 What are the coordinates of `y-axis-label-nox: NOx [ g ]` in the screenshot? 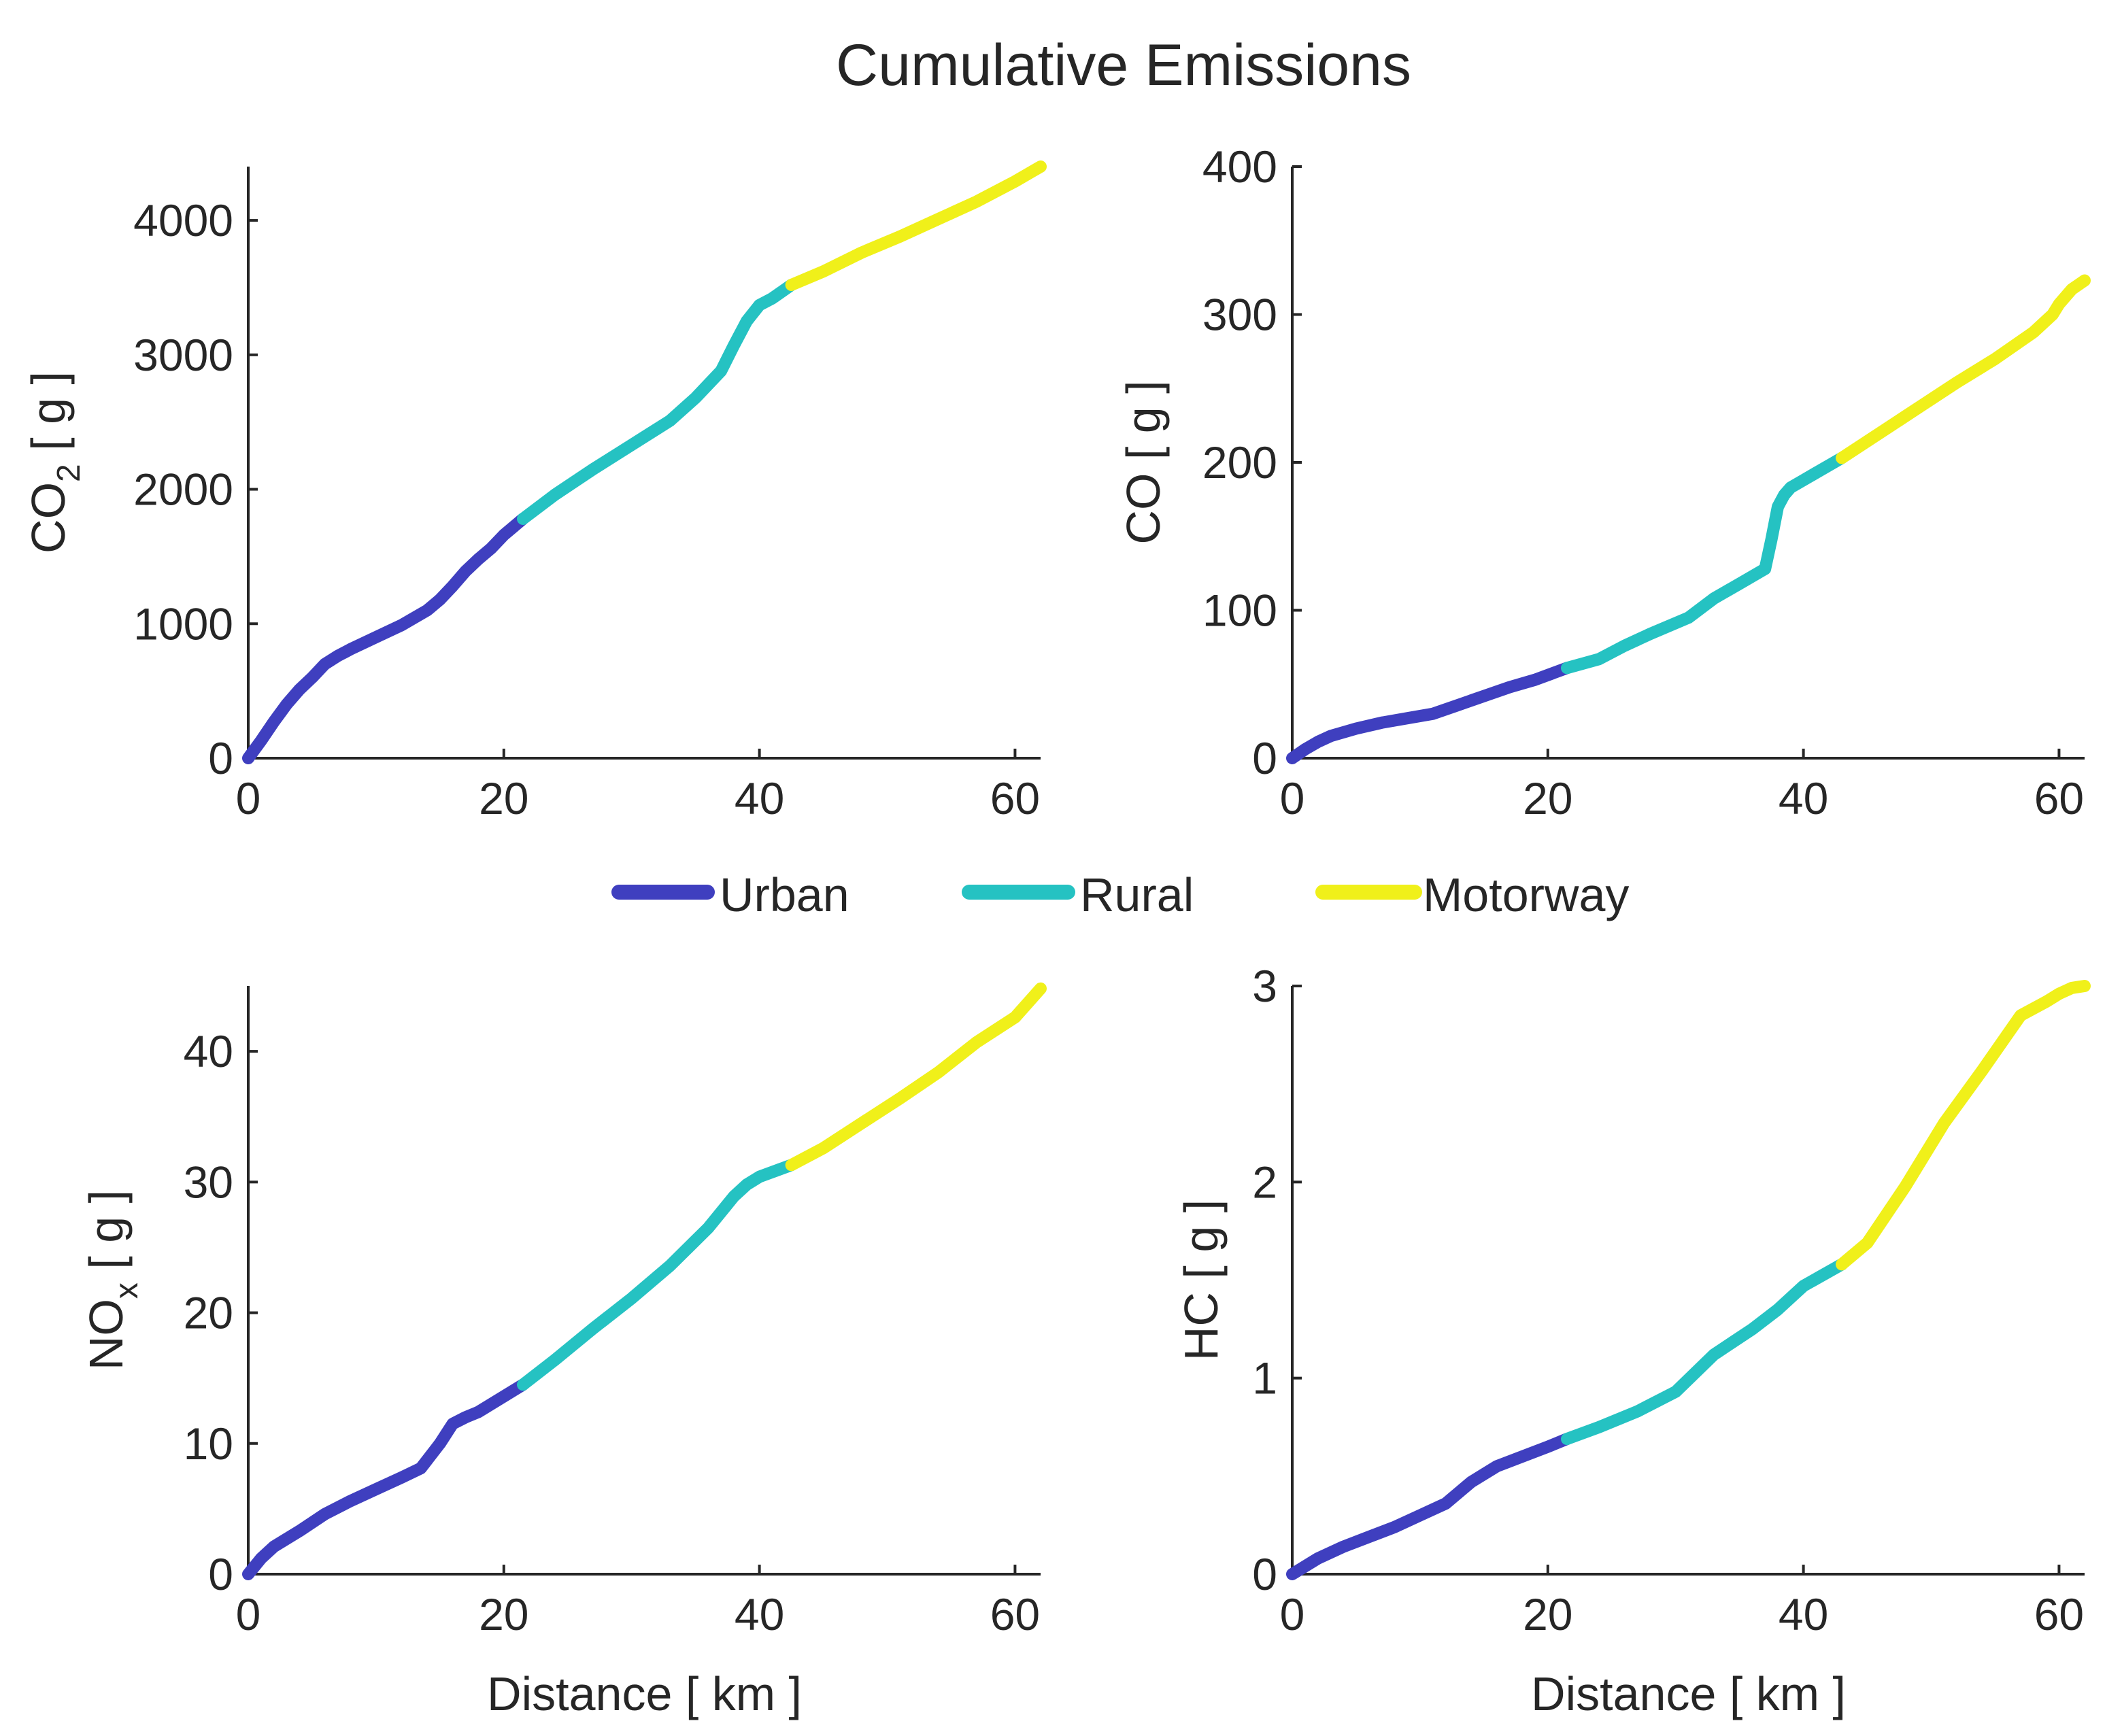 It's located at (112, 1280).